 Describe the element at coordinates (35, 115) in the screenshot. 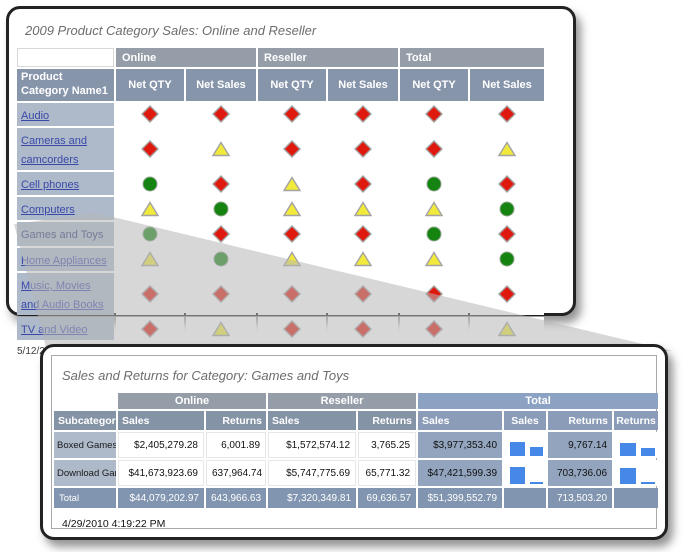

I see `category-drillthrough-link: Audio` at that location.